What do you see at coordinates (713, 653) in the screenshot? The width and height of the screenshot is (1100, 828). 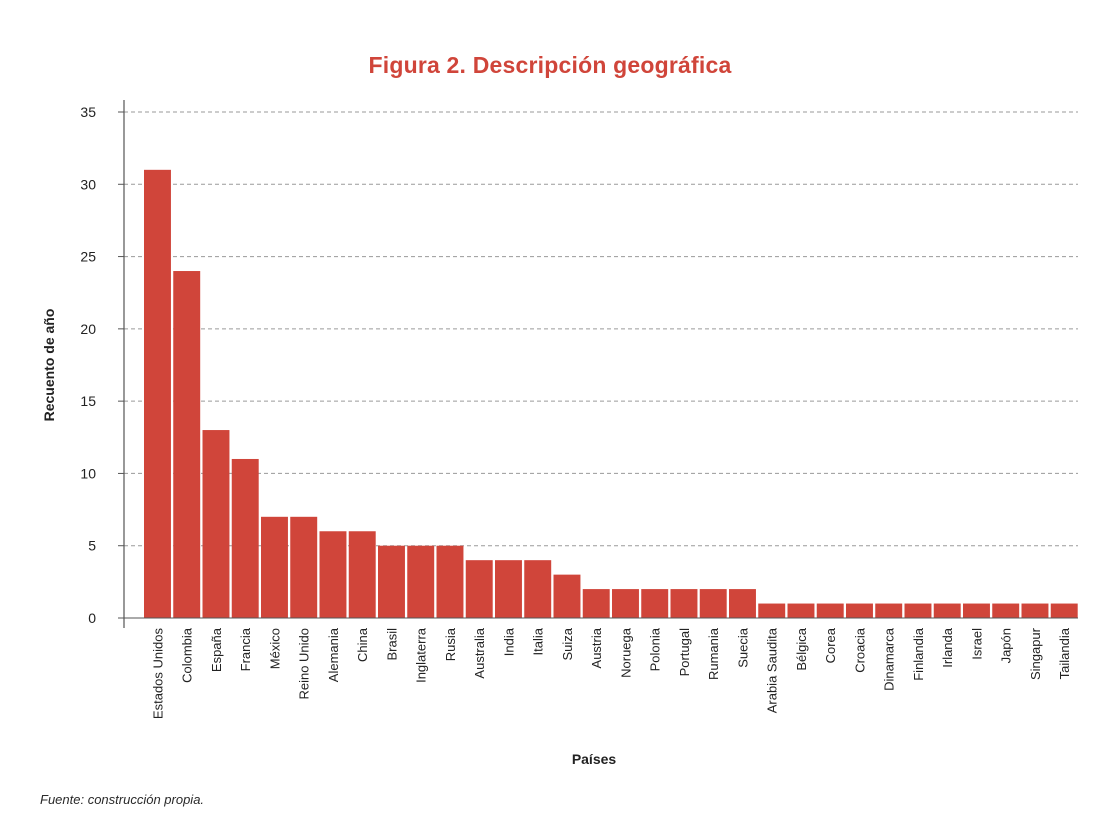 I see `x-tick-label: Rumania` at bounding box center [713, 653].